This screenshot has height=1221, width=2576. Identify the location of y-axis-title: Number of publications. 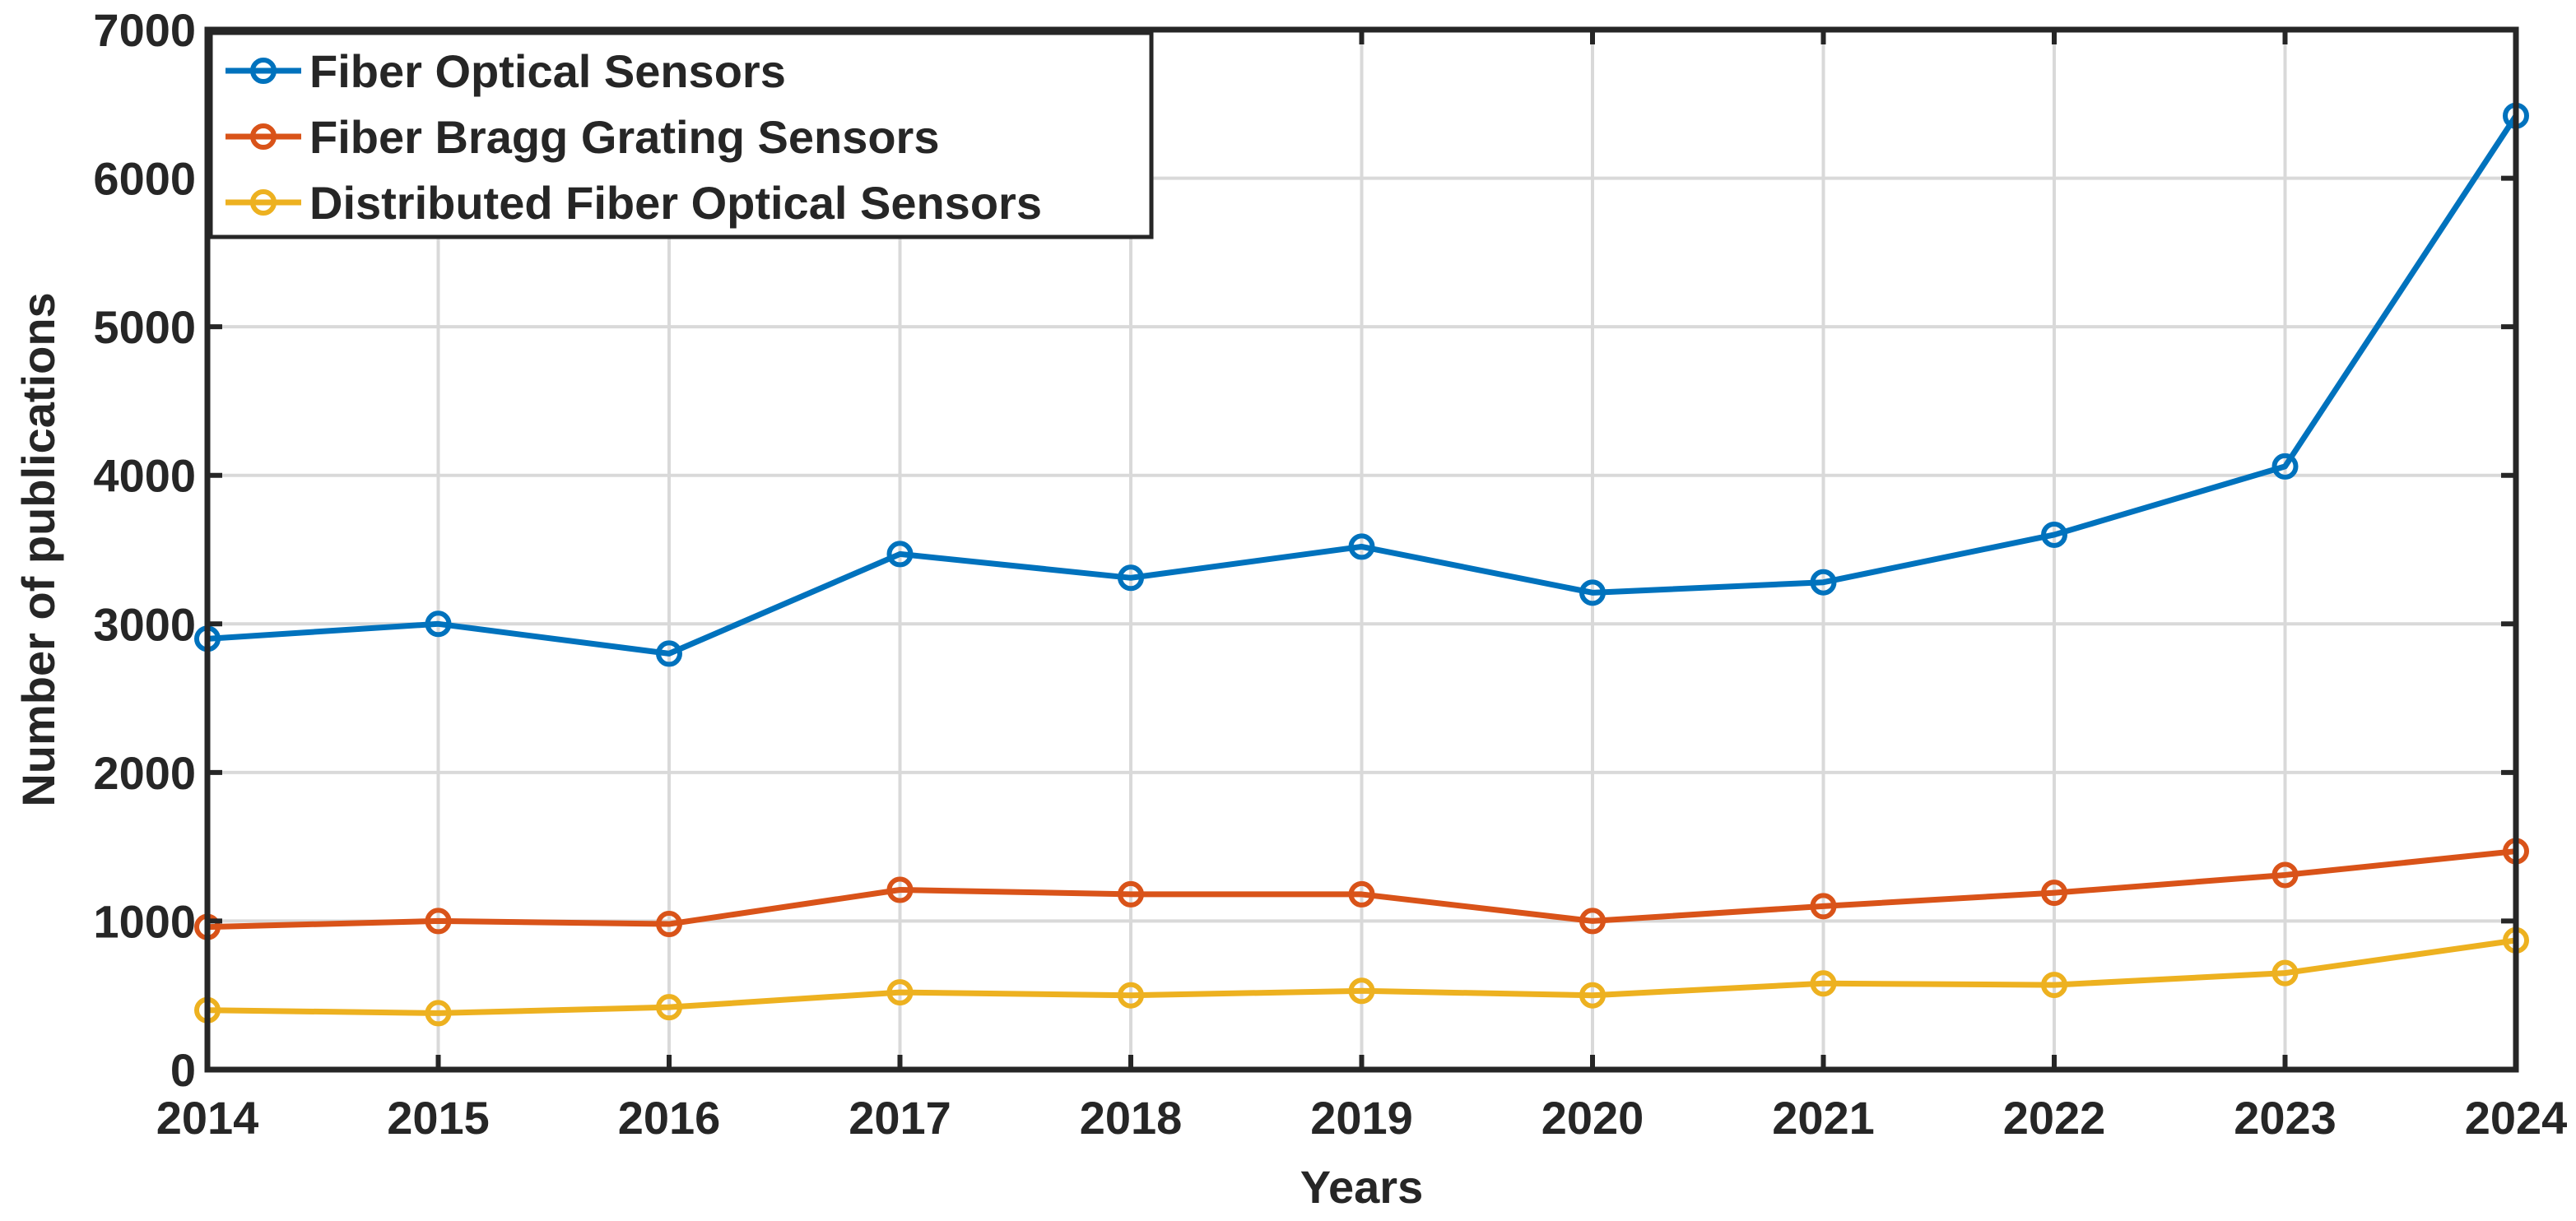
(38, 549).